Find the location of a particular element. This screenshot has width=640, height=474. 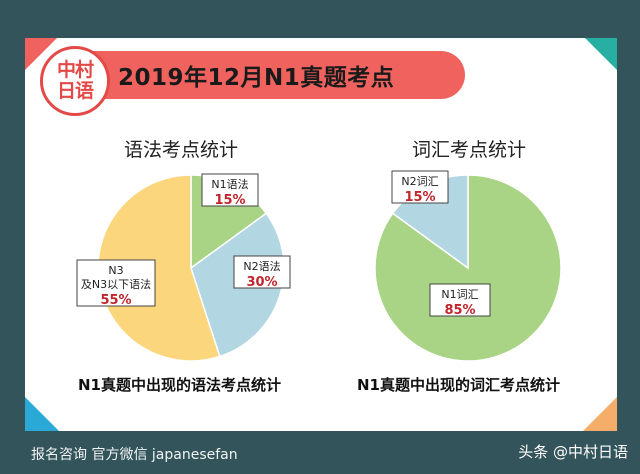

vocab-pie-chart: N1词汇 85% N2词汇 15% is located at coordinates (468, 266).